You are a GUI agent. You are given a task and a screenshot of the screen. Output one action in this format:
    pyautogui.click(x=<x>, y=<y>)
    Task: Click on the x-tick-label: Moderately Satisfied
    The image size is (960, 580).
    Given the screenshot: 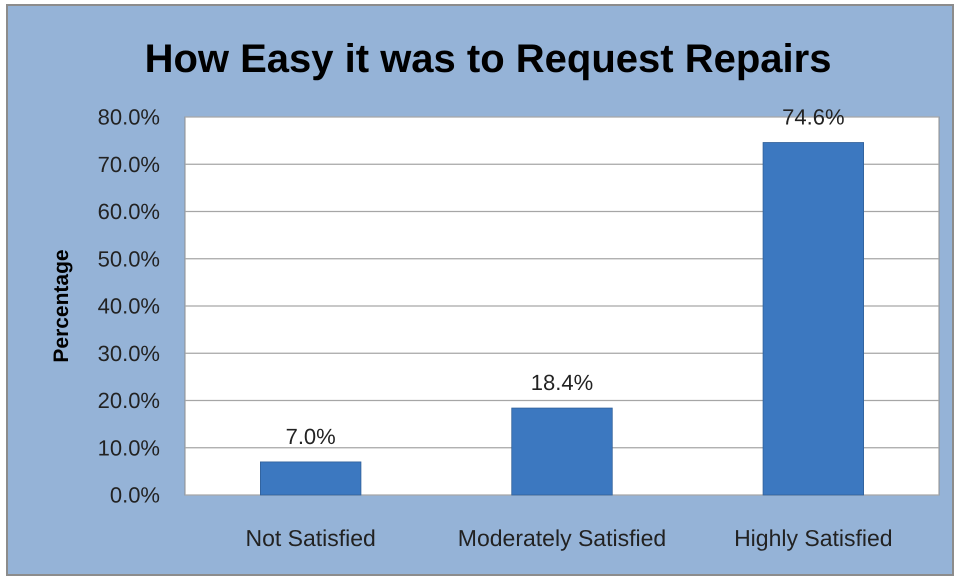 What is the action you would take?
    pyautogui.click(x=562, y=538)
    